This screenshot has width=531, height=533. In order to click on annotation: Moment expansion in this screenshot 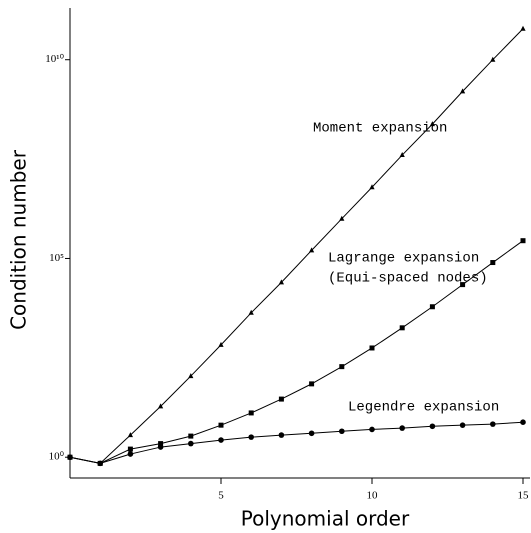, I will do `click(380, 129)`.